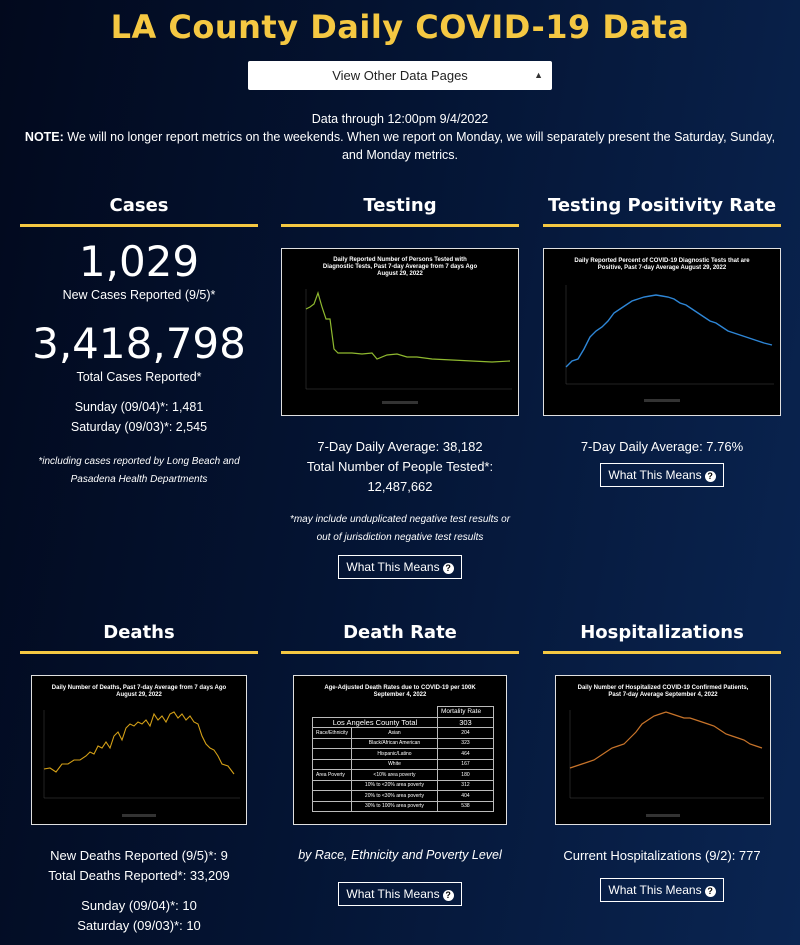  I want to click on death-rate-cell-label: White, so click(394, 764).